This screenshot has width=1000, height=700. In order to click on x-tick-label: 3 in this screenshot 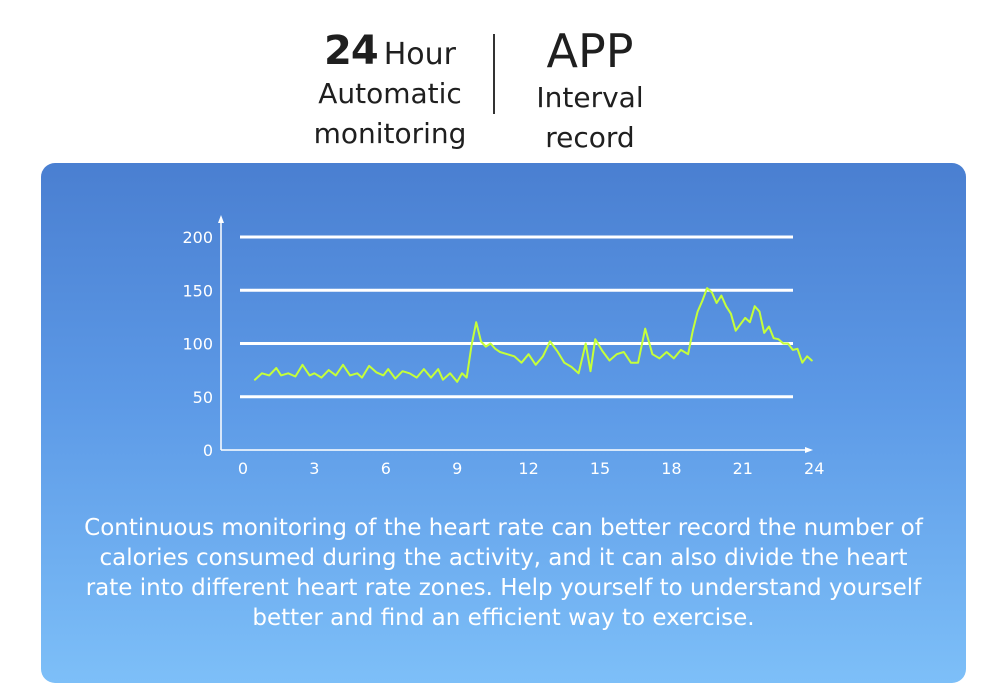, I will do `click(314, 468)`.